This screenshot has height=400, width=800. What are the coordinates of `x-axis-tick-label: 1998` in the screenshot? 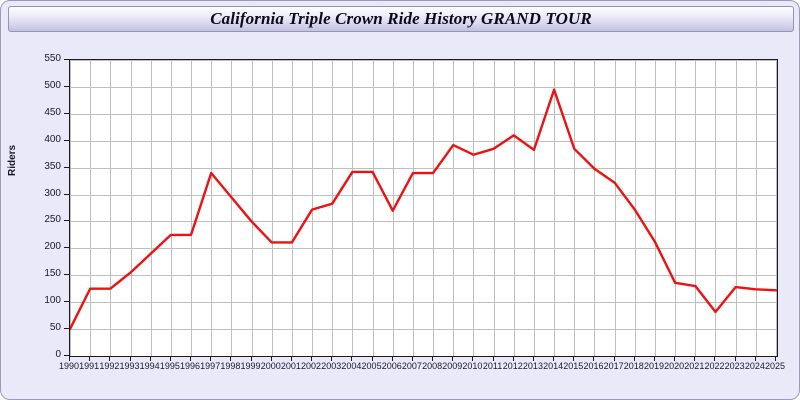 It's located at (230, 366).